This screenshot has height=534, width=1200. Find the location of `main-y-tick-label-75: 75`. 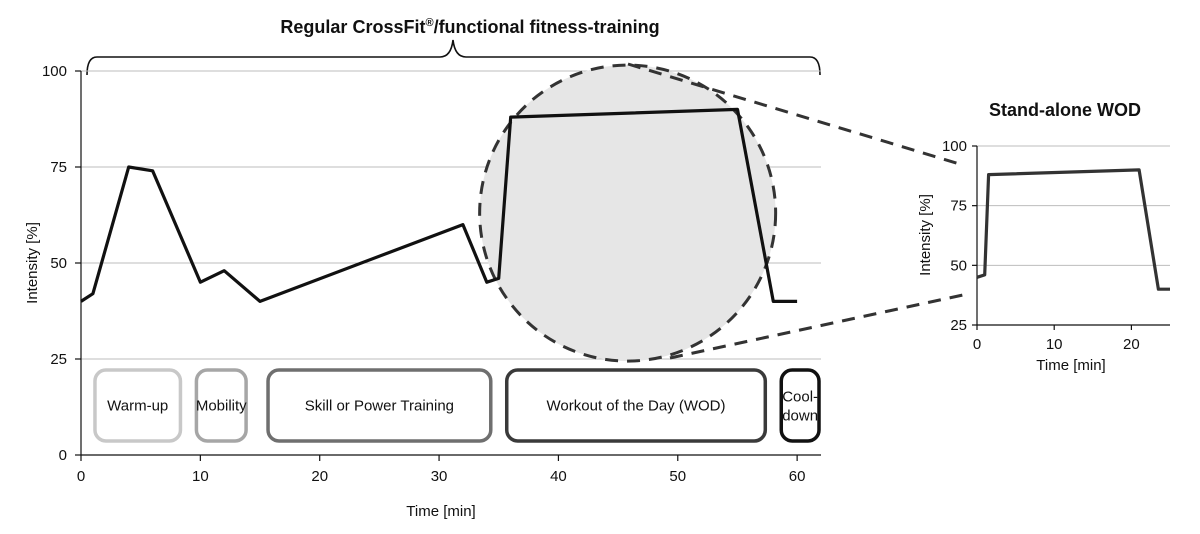

main-y-tick-label-75: 75 is located at coordinates (58, 167).